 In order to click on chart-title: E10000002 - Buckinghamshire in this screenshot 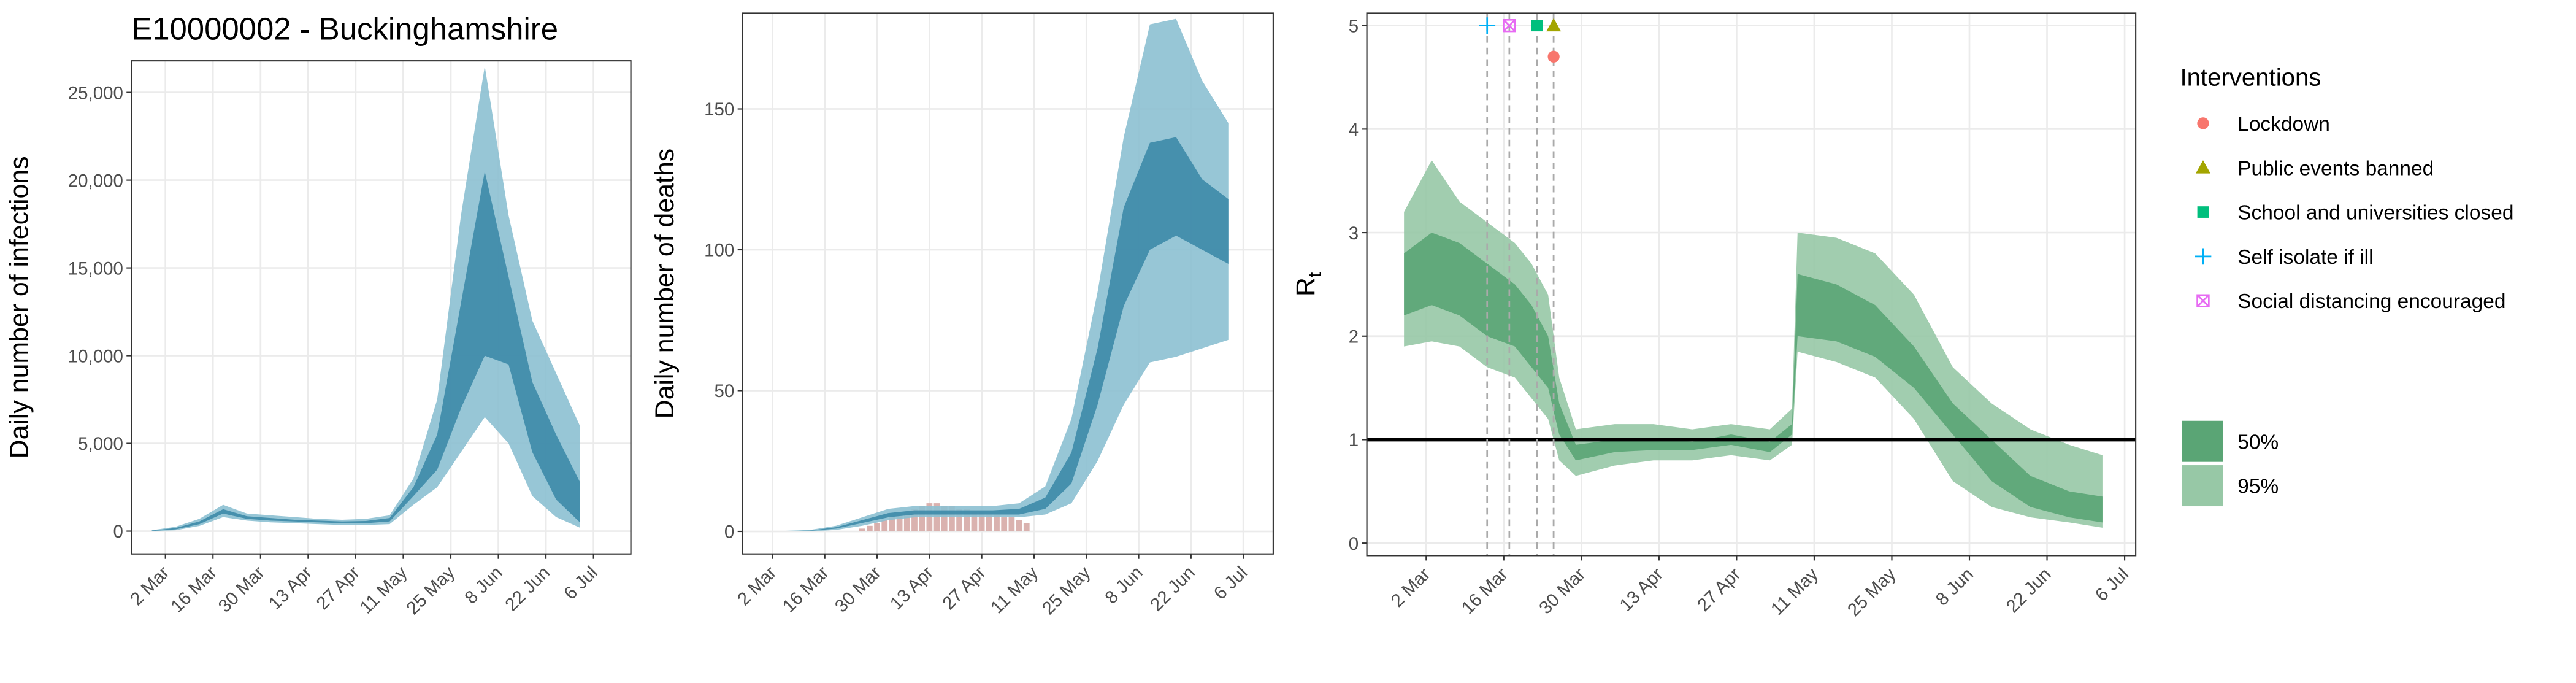, I will do `click(344, 28)`.